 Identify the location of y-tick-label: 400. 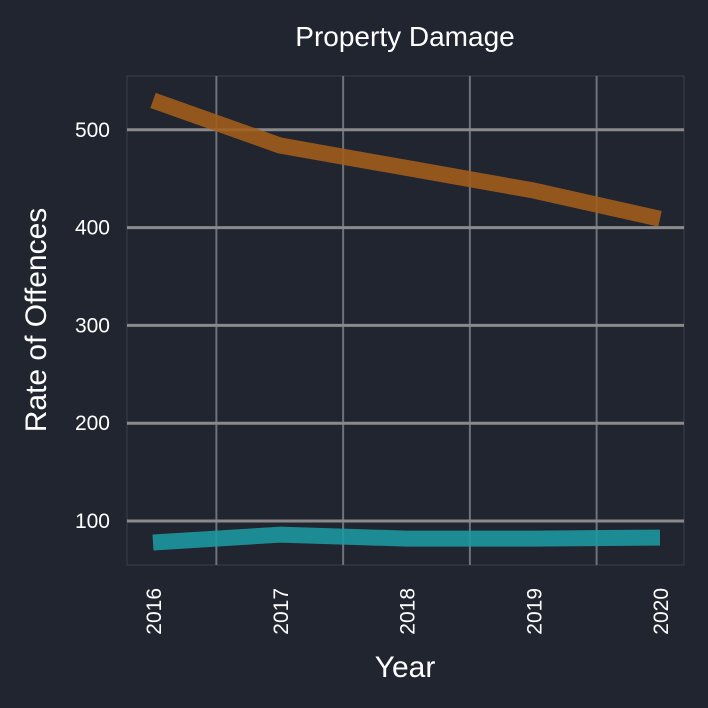
(92, 228).